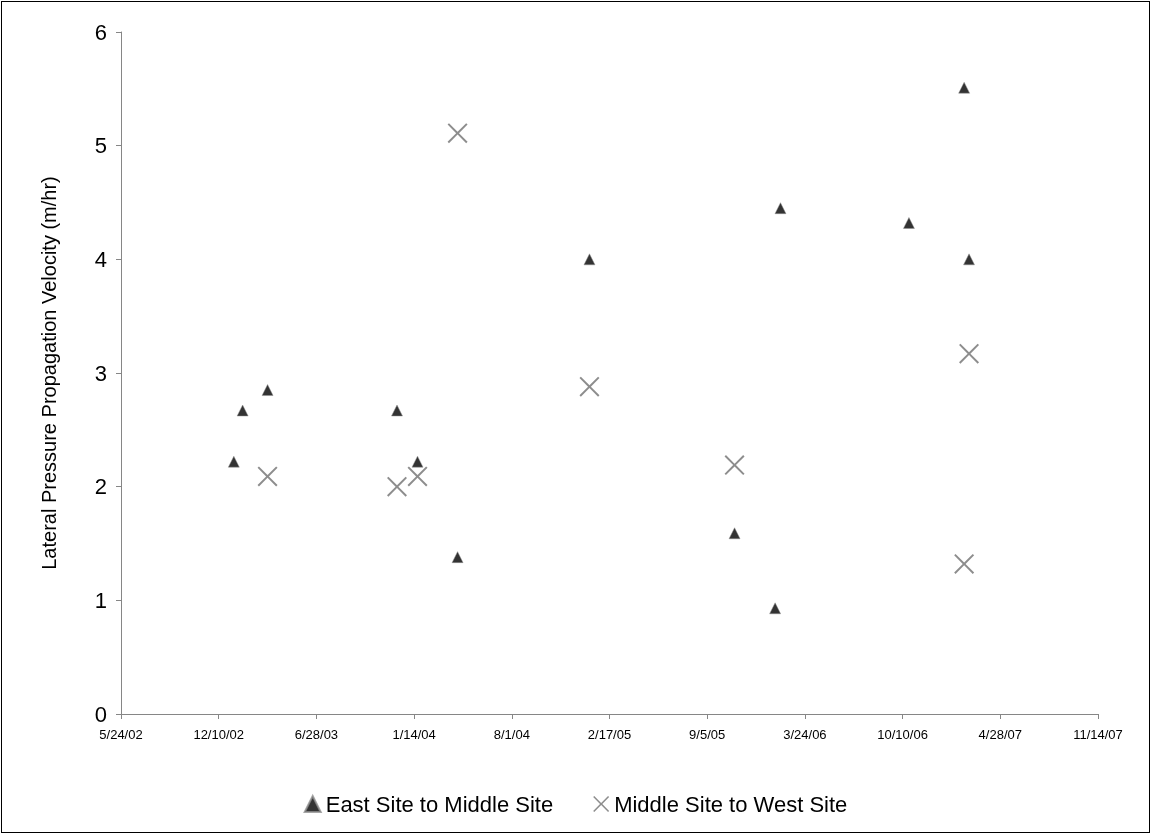 Image resolution: width=1151 pixels, height=834 pixels. What do you see at coordinates (902, 734) in the screenshot?
I see `x-tick-label: 10/10/06` at bounding box center [902, 734].